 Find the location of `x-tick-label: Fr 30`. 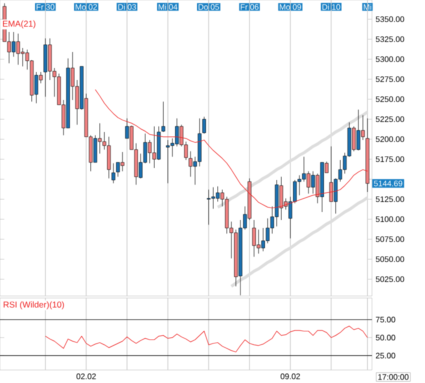

x-tick-label: Fr 30 is located at coordinates (45, 7).